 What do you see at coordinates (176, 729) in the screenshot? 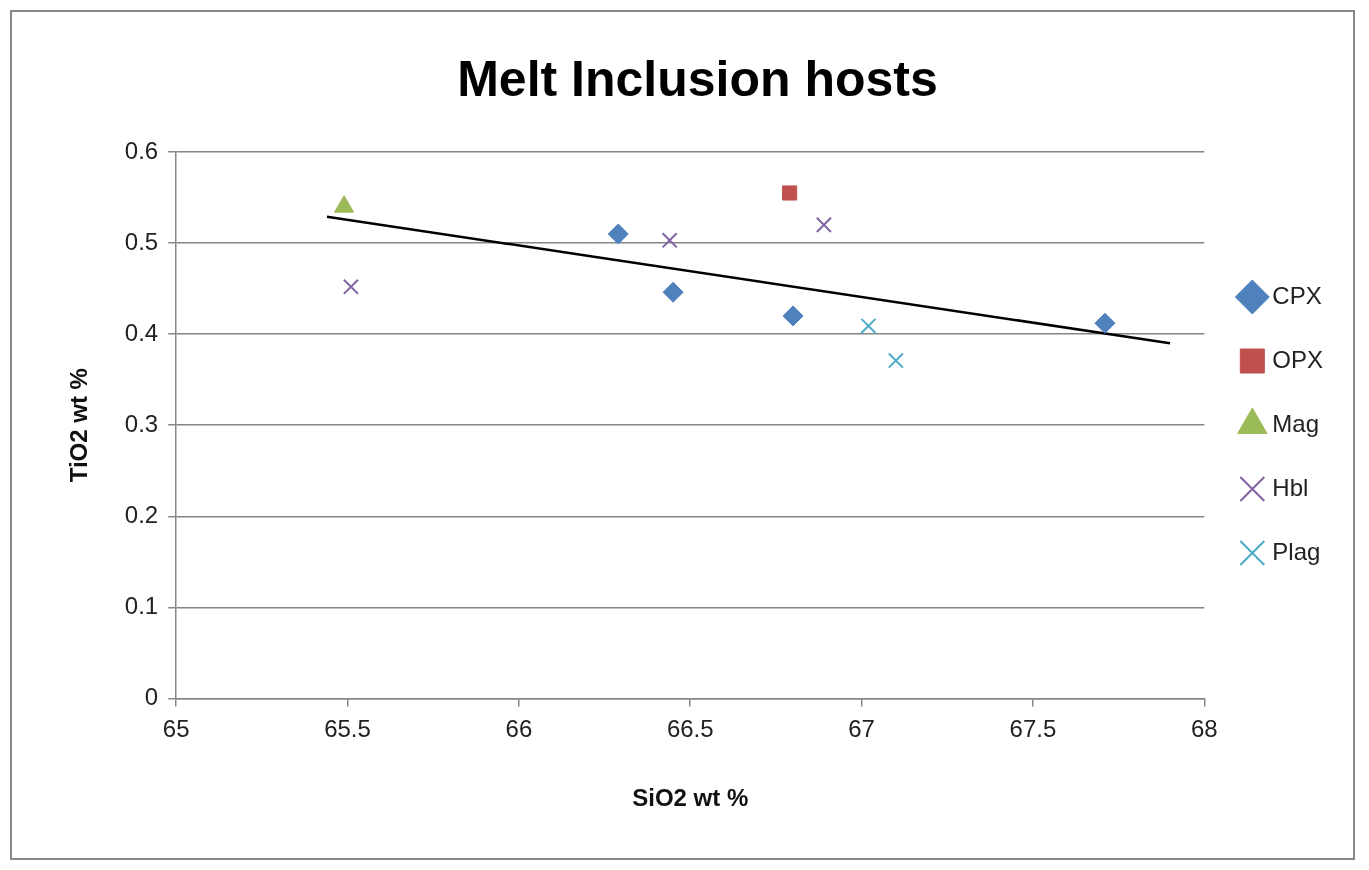
I see `x-tick-label: 65` at bounding box center [176, 729].